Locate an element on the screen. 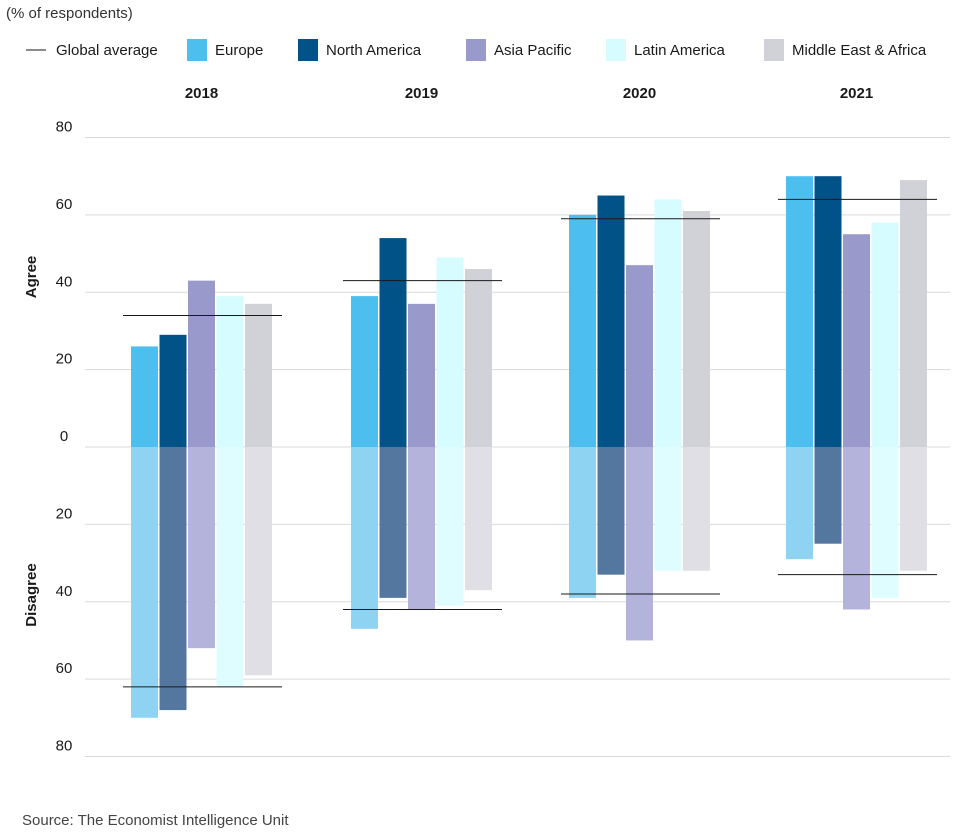 The width and height of the screenshot is (980, 840). y-axis-label-agree: Agree is located at coordinates (31, 277).